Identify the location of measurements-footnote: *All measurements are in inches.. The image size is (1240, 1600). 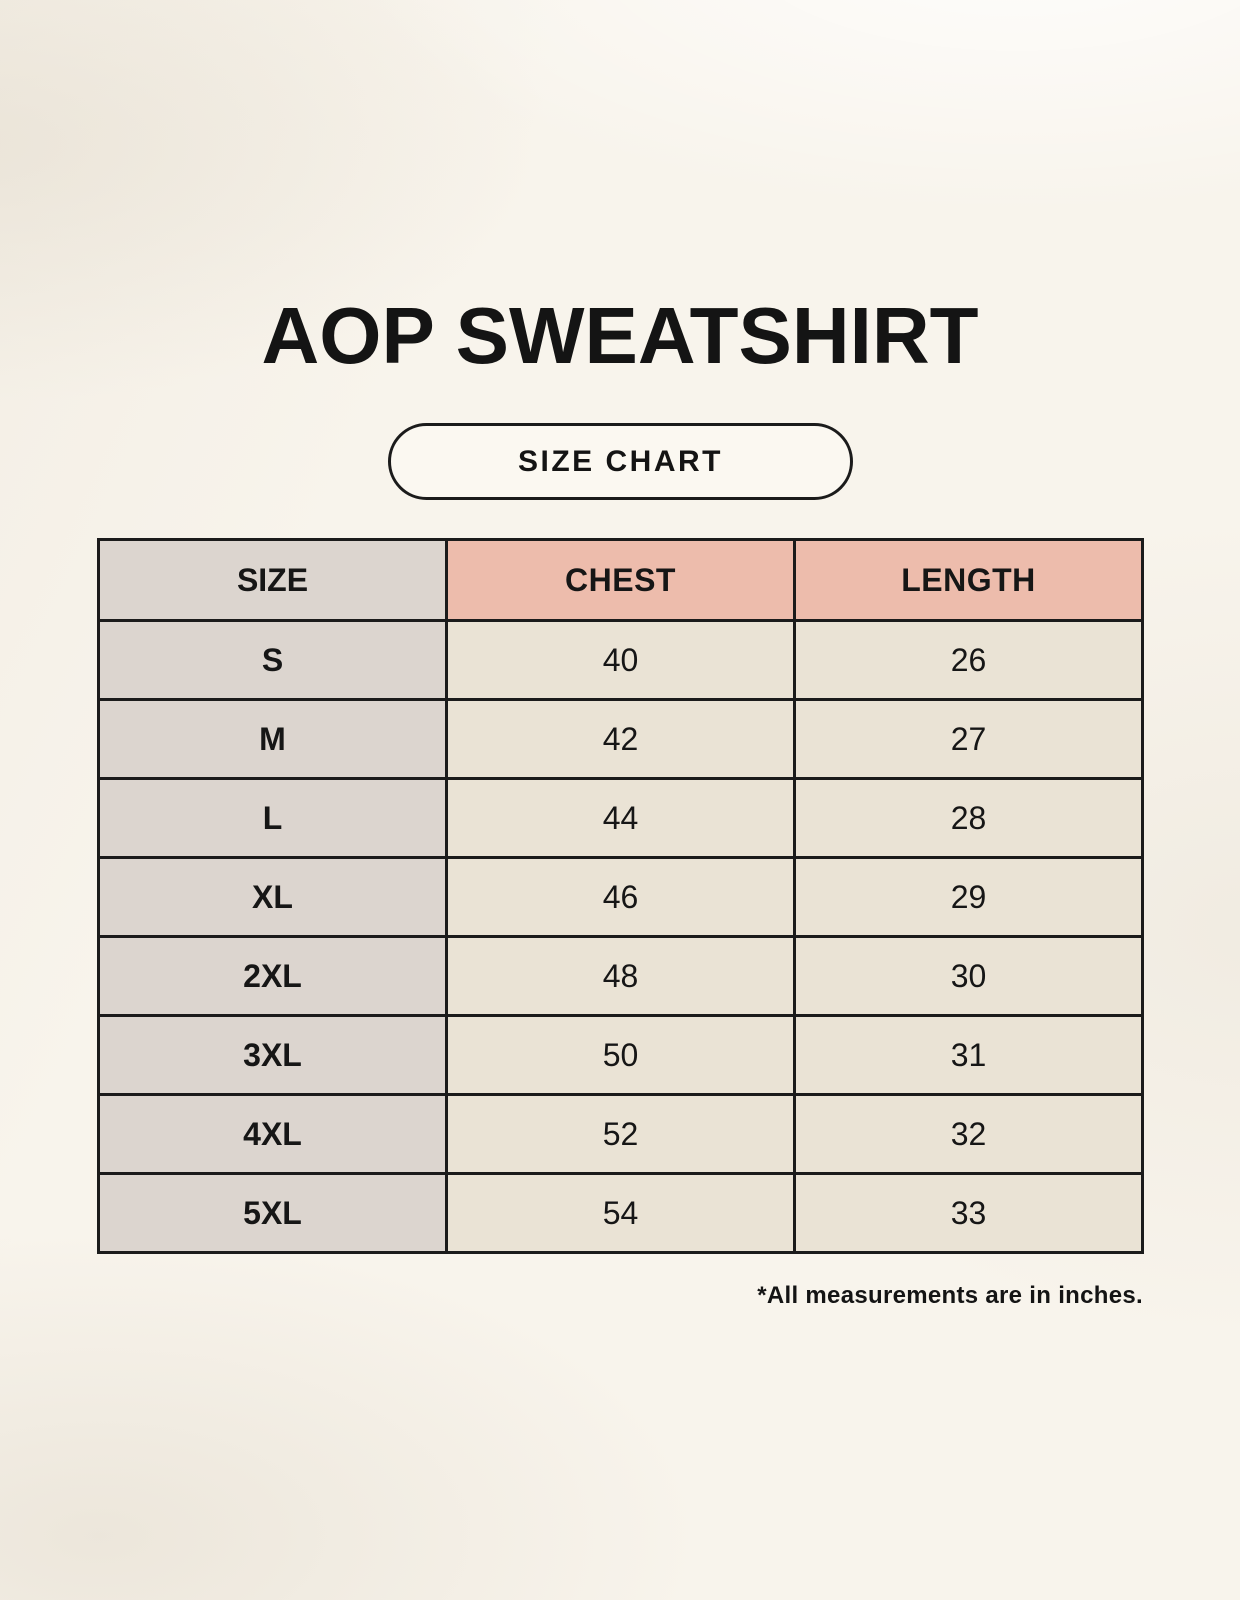
(950, 1295).